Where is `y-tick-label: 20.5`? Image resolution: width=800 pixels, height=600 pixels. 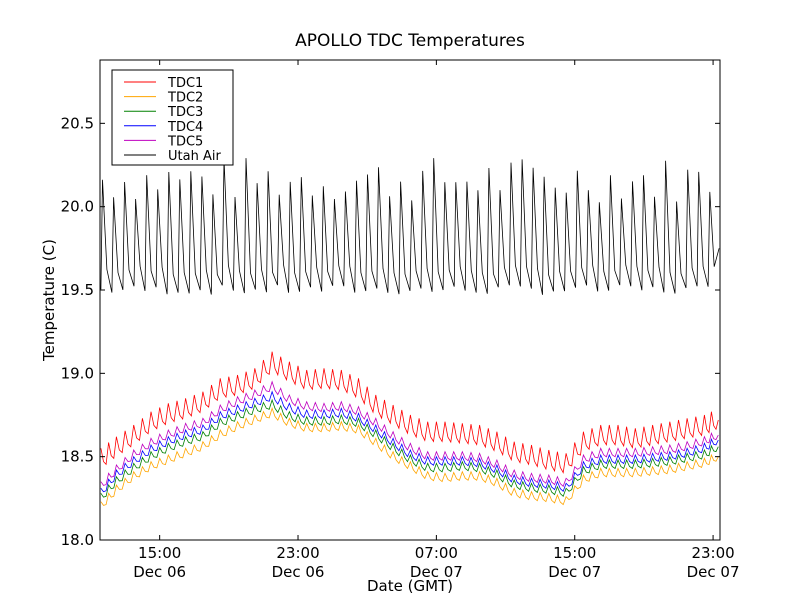 y-tick-label: 20.5 is located at coordinates (77, 123).